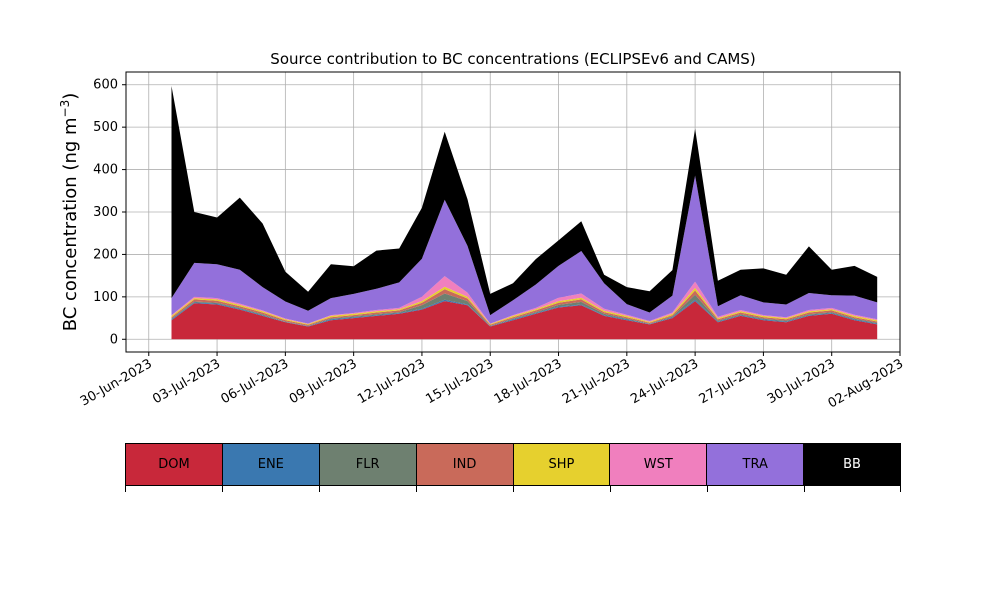 The image size is (1000, 600). What do you see at coordinates (174, 464) in the screenshot?
I see `legend-item-dom: DOM` at bounding box center [174, 464].